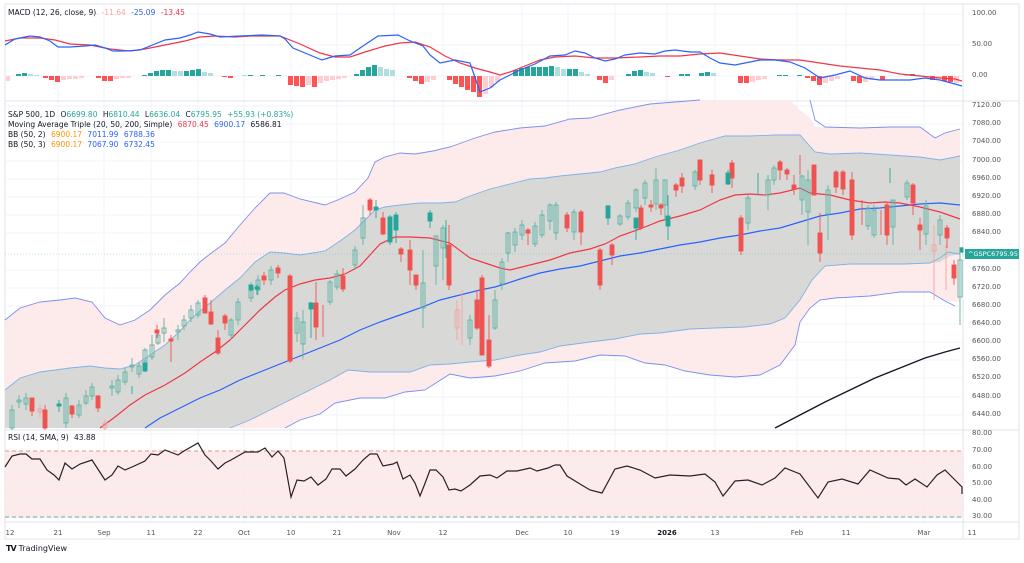 The width and height of the screenshot is (1024, 563). I want to click on macd-pane, so click(483, 55).